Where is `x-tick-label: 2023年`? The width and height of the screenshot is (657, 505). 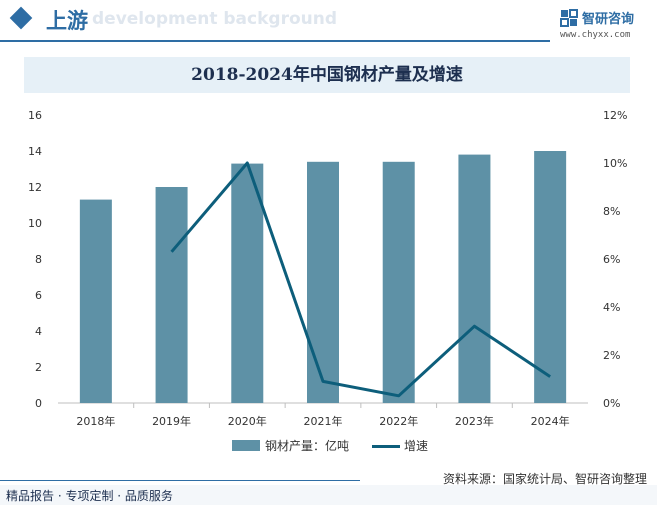
x-tick-label: 2023年 is located at coordinates (474, 421).